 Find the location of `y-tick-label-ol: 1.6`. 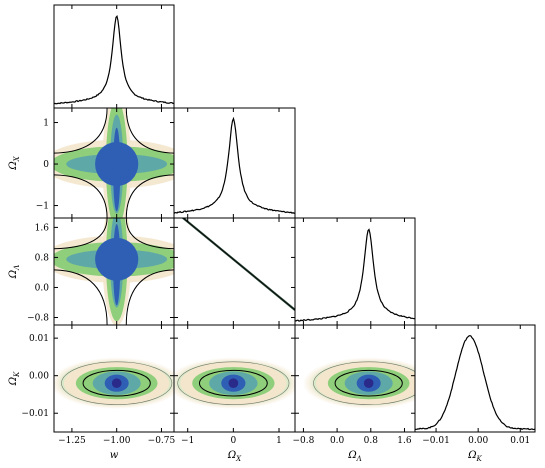

y-tick-label-ol: 1.6 is located at coordinates (42, 228).